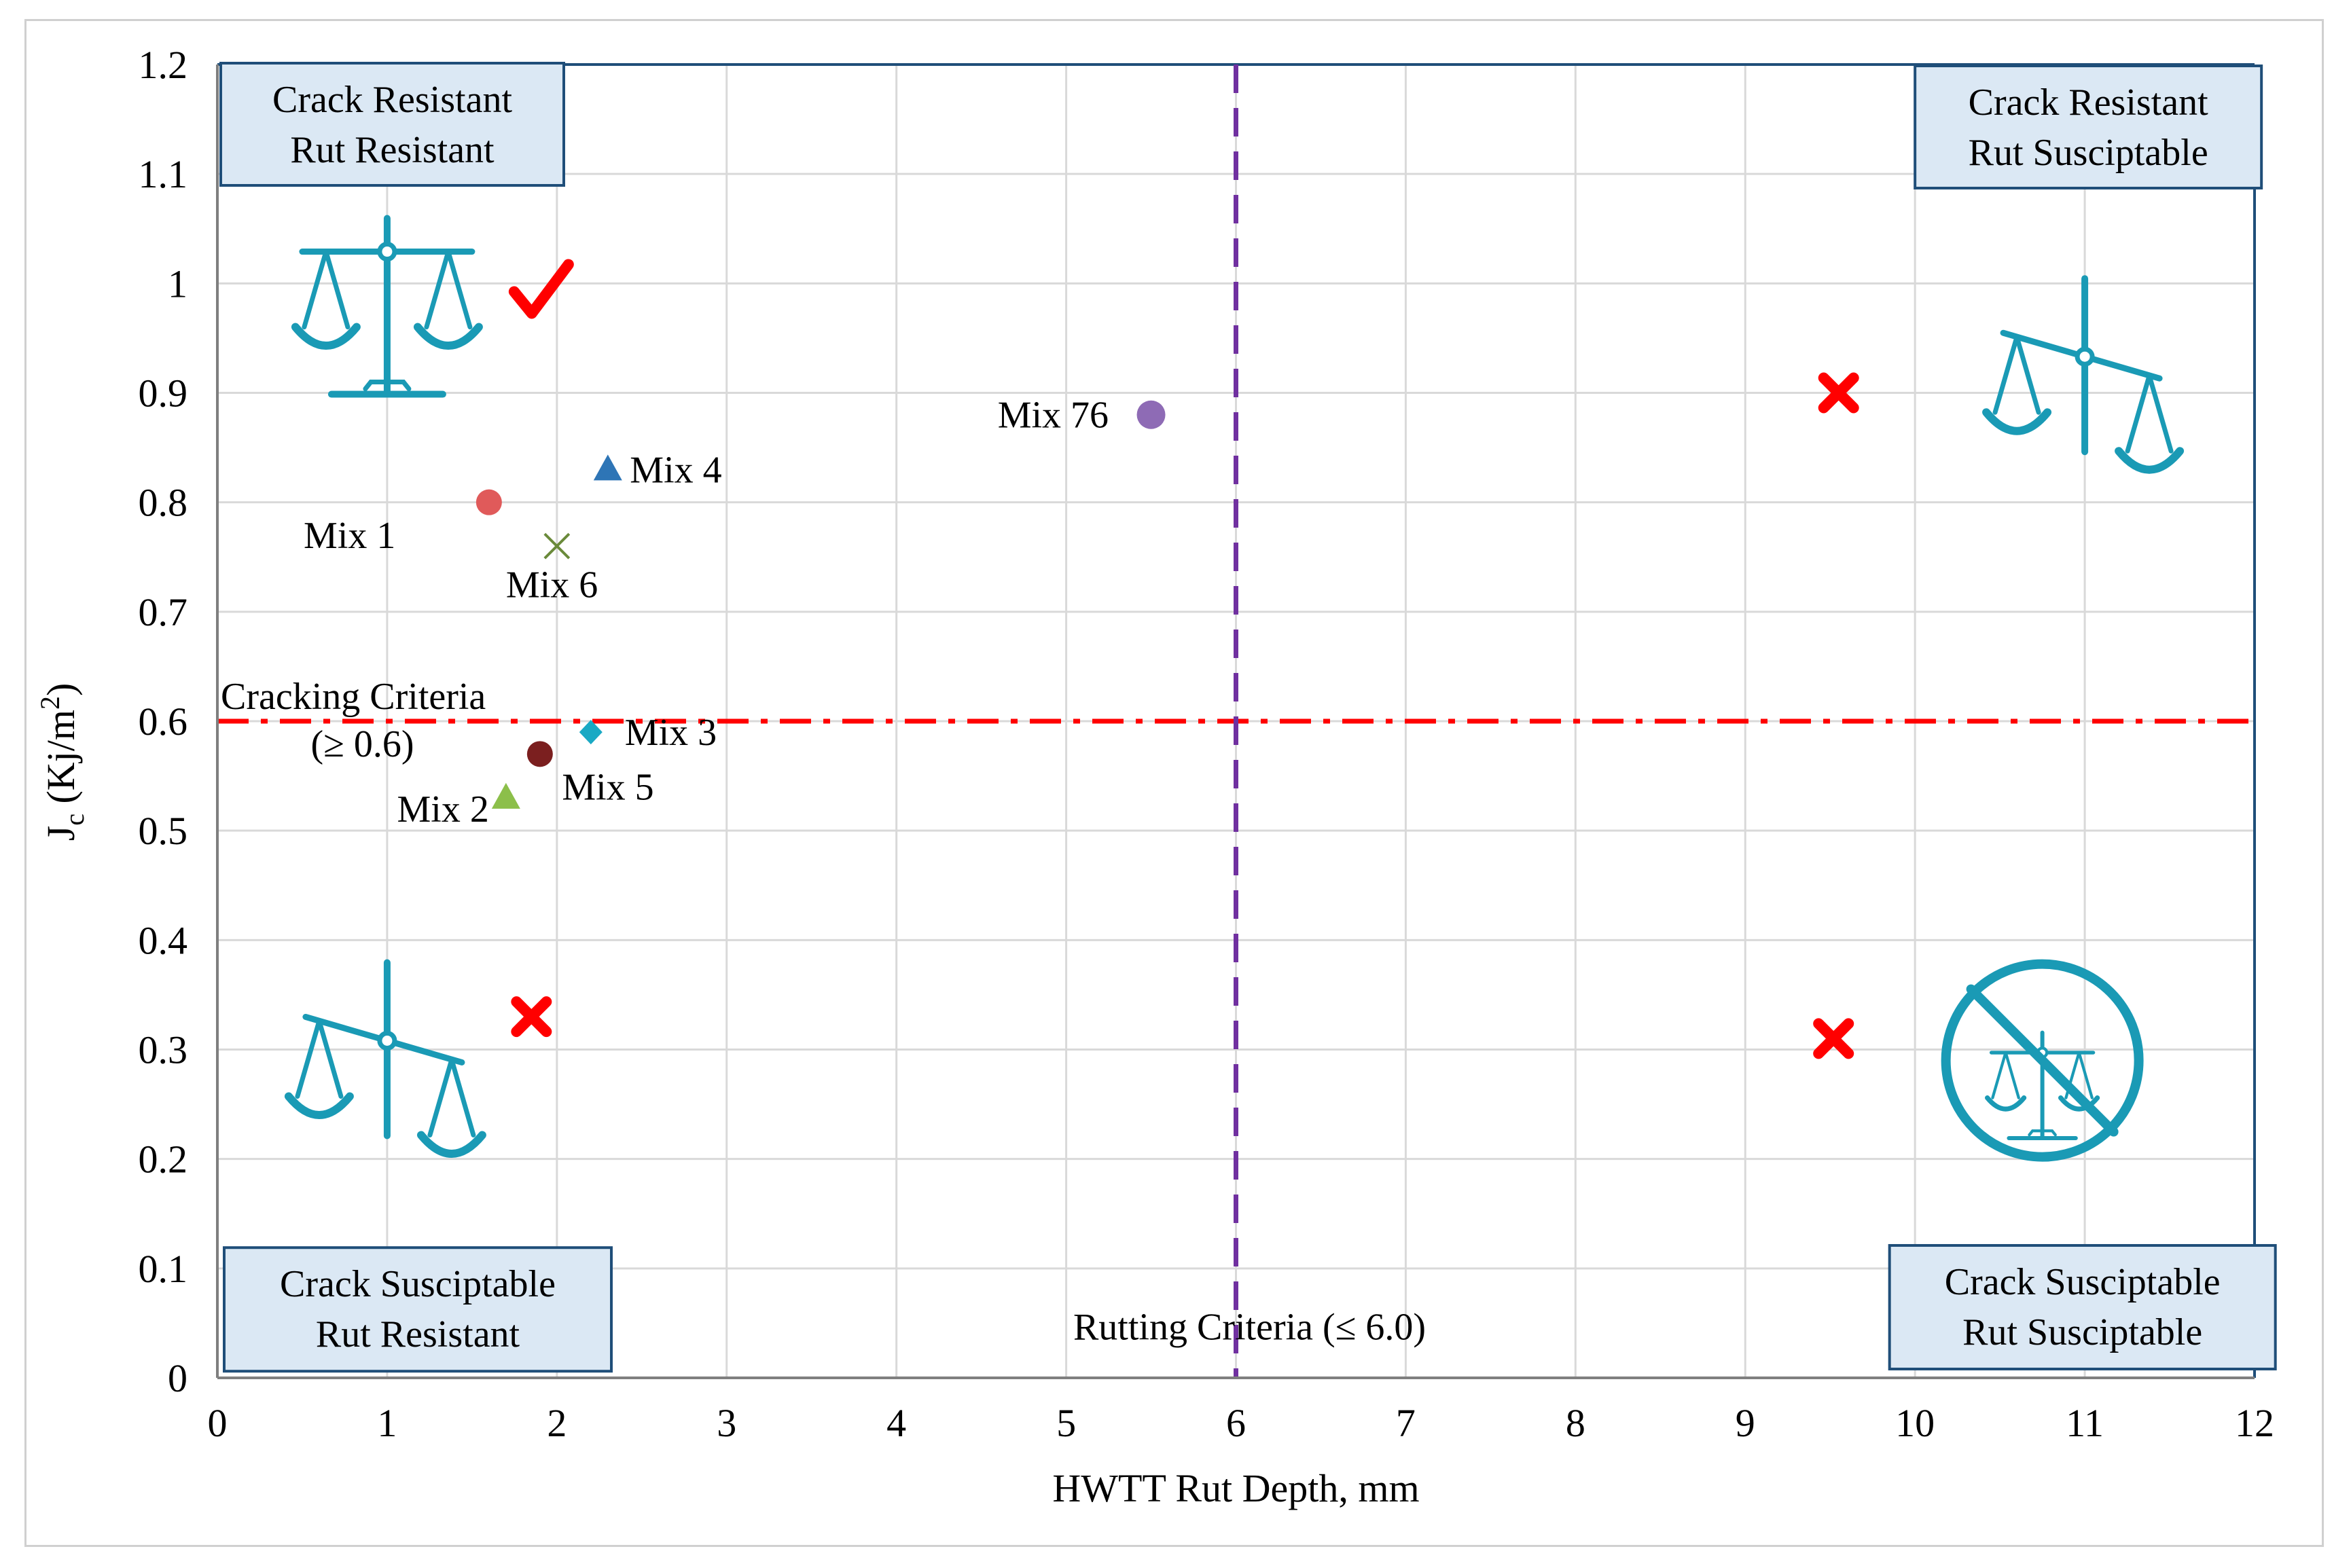 The width and height of the screenshot is (2351, 1568). I want to click on x-tick-label: 5, so click(1066, 1423).